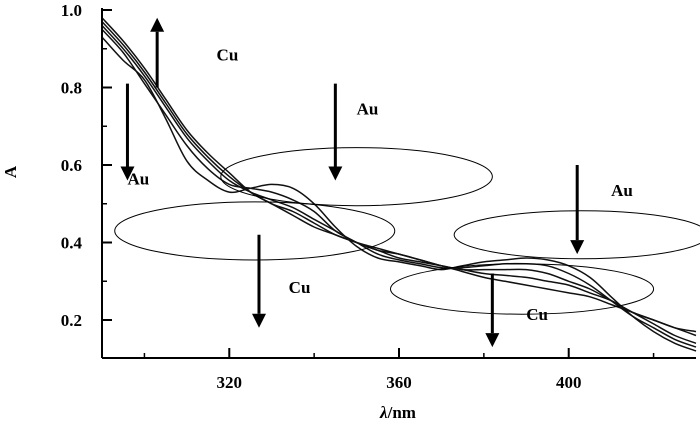 The height and width of the screenshot is (424, 700). Describe the element at coordinates (368, 109) in the screenshot. I see `annotation-au-3: Au` at that location.